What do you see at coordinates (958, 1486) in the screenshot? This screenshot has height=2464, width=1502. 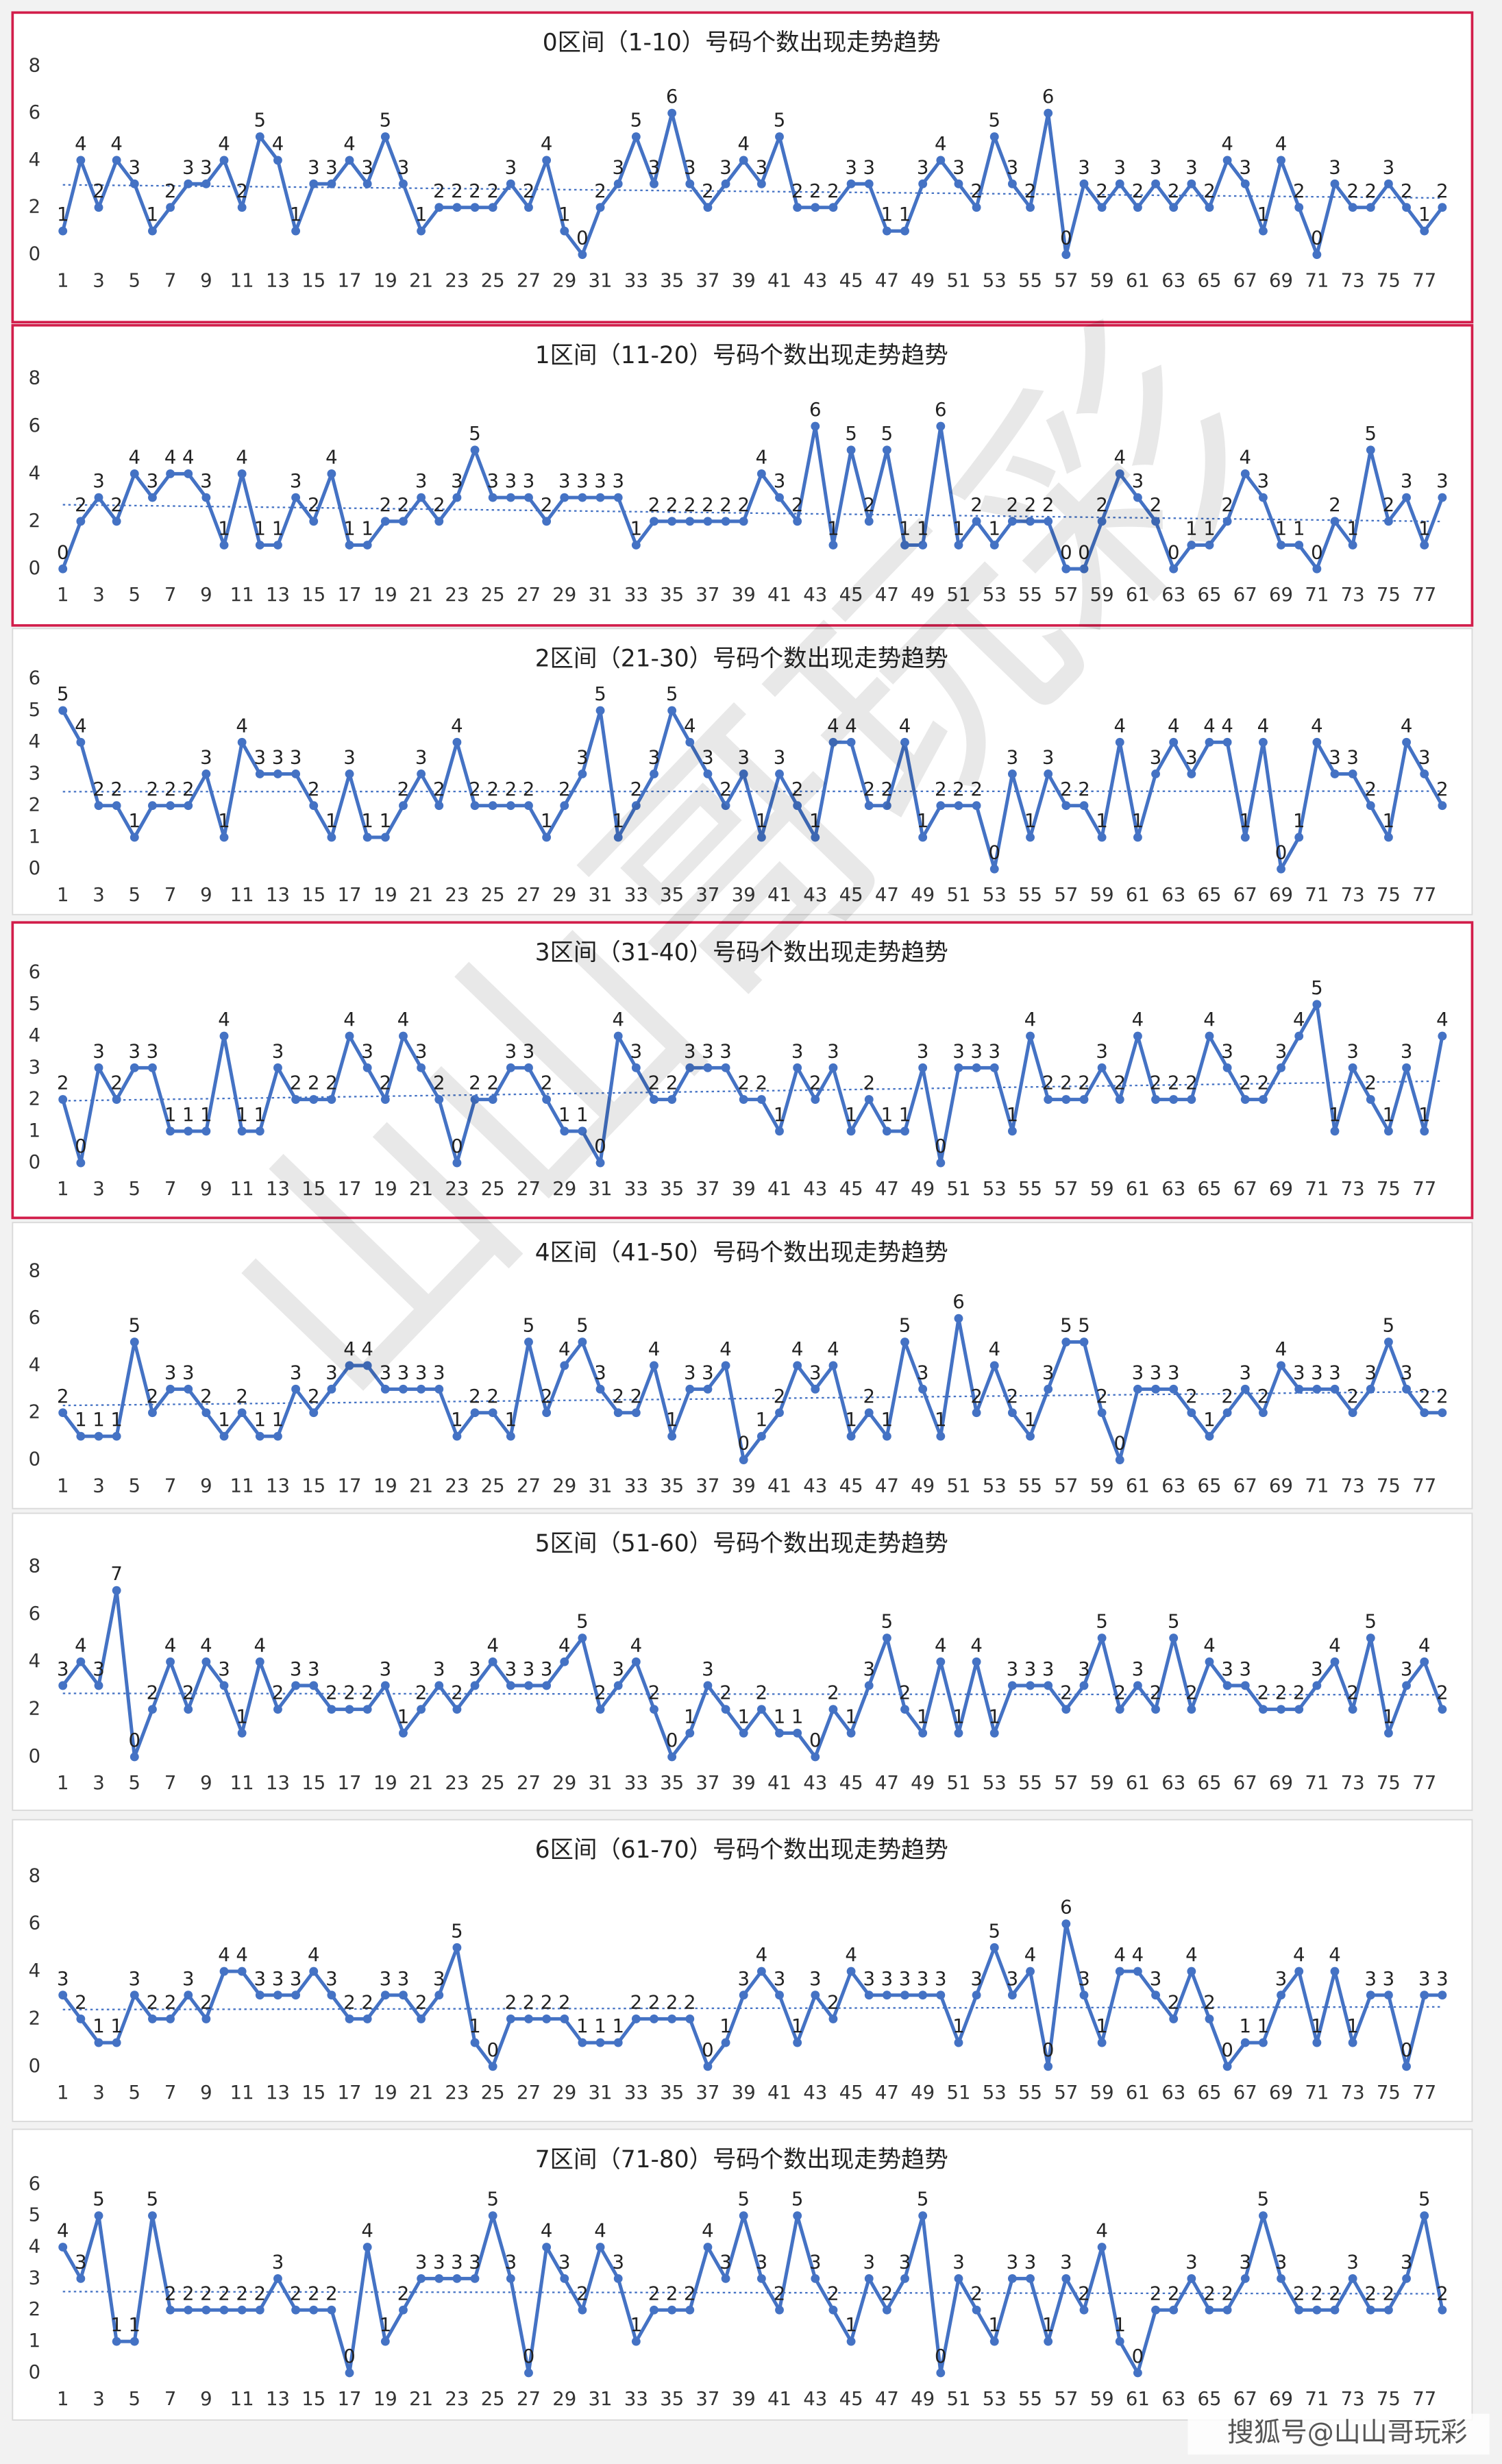 I see `x-tick-label: 51` at bounding box center [958, 1486].